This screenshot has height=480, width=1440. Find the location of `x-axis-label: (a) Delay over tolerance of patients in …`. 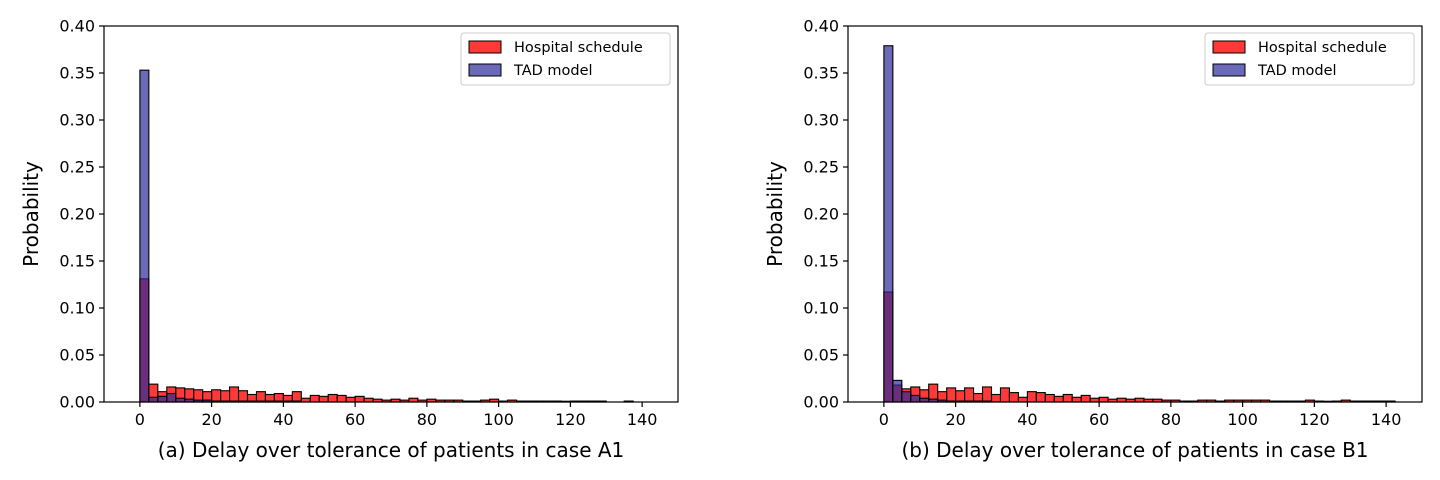

x-axis-label: (a) Delay over tolerance of patients in … is located at coordinates (391, 450).